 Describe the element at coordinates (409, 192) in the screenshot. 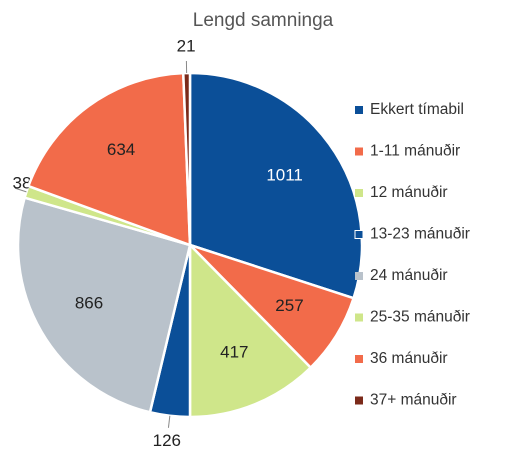

I see `legend-label: 12 mánuðir` at that location.